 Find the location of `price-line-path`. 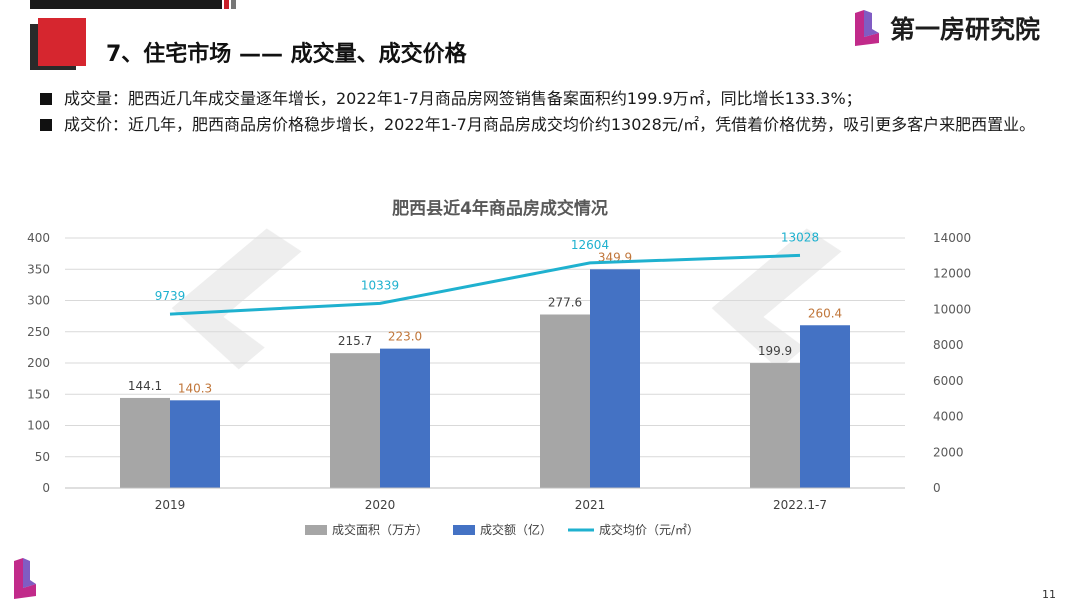

price-line-path is located at coordinates (485, 284).